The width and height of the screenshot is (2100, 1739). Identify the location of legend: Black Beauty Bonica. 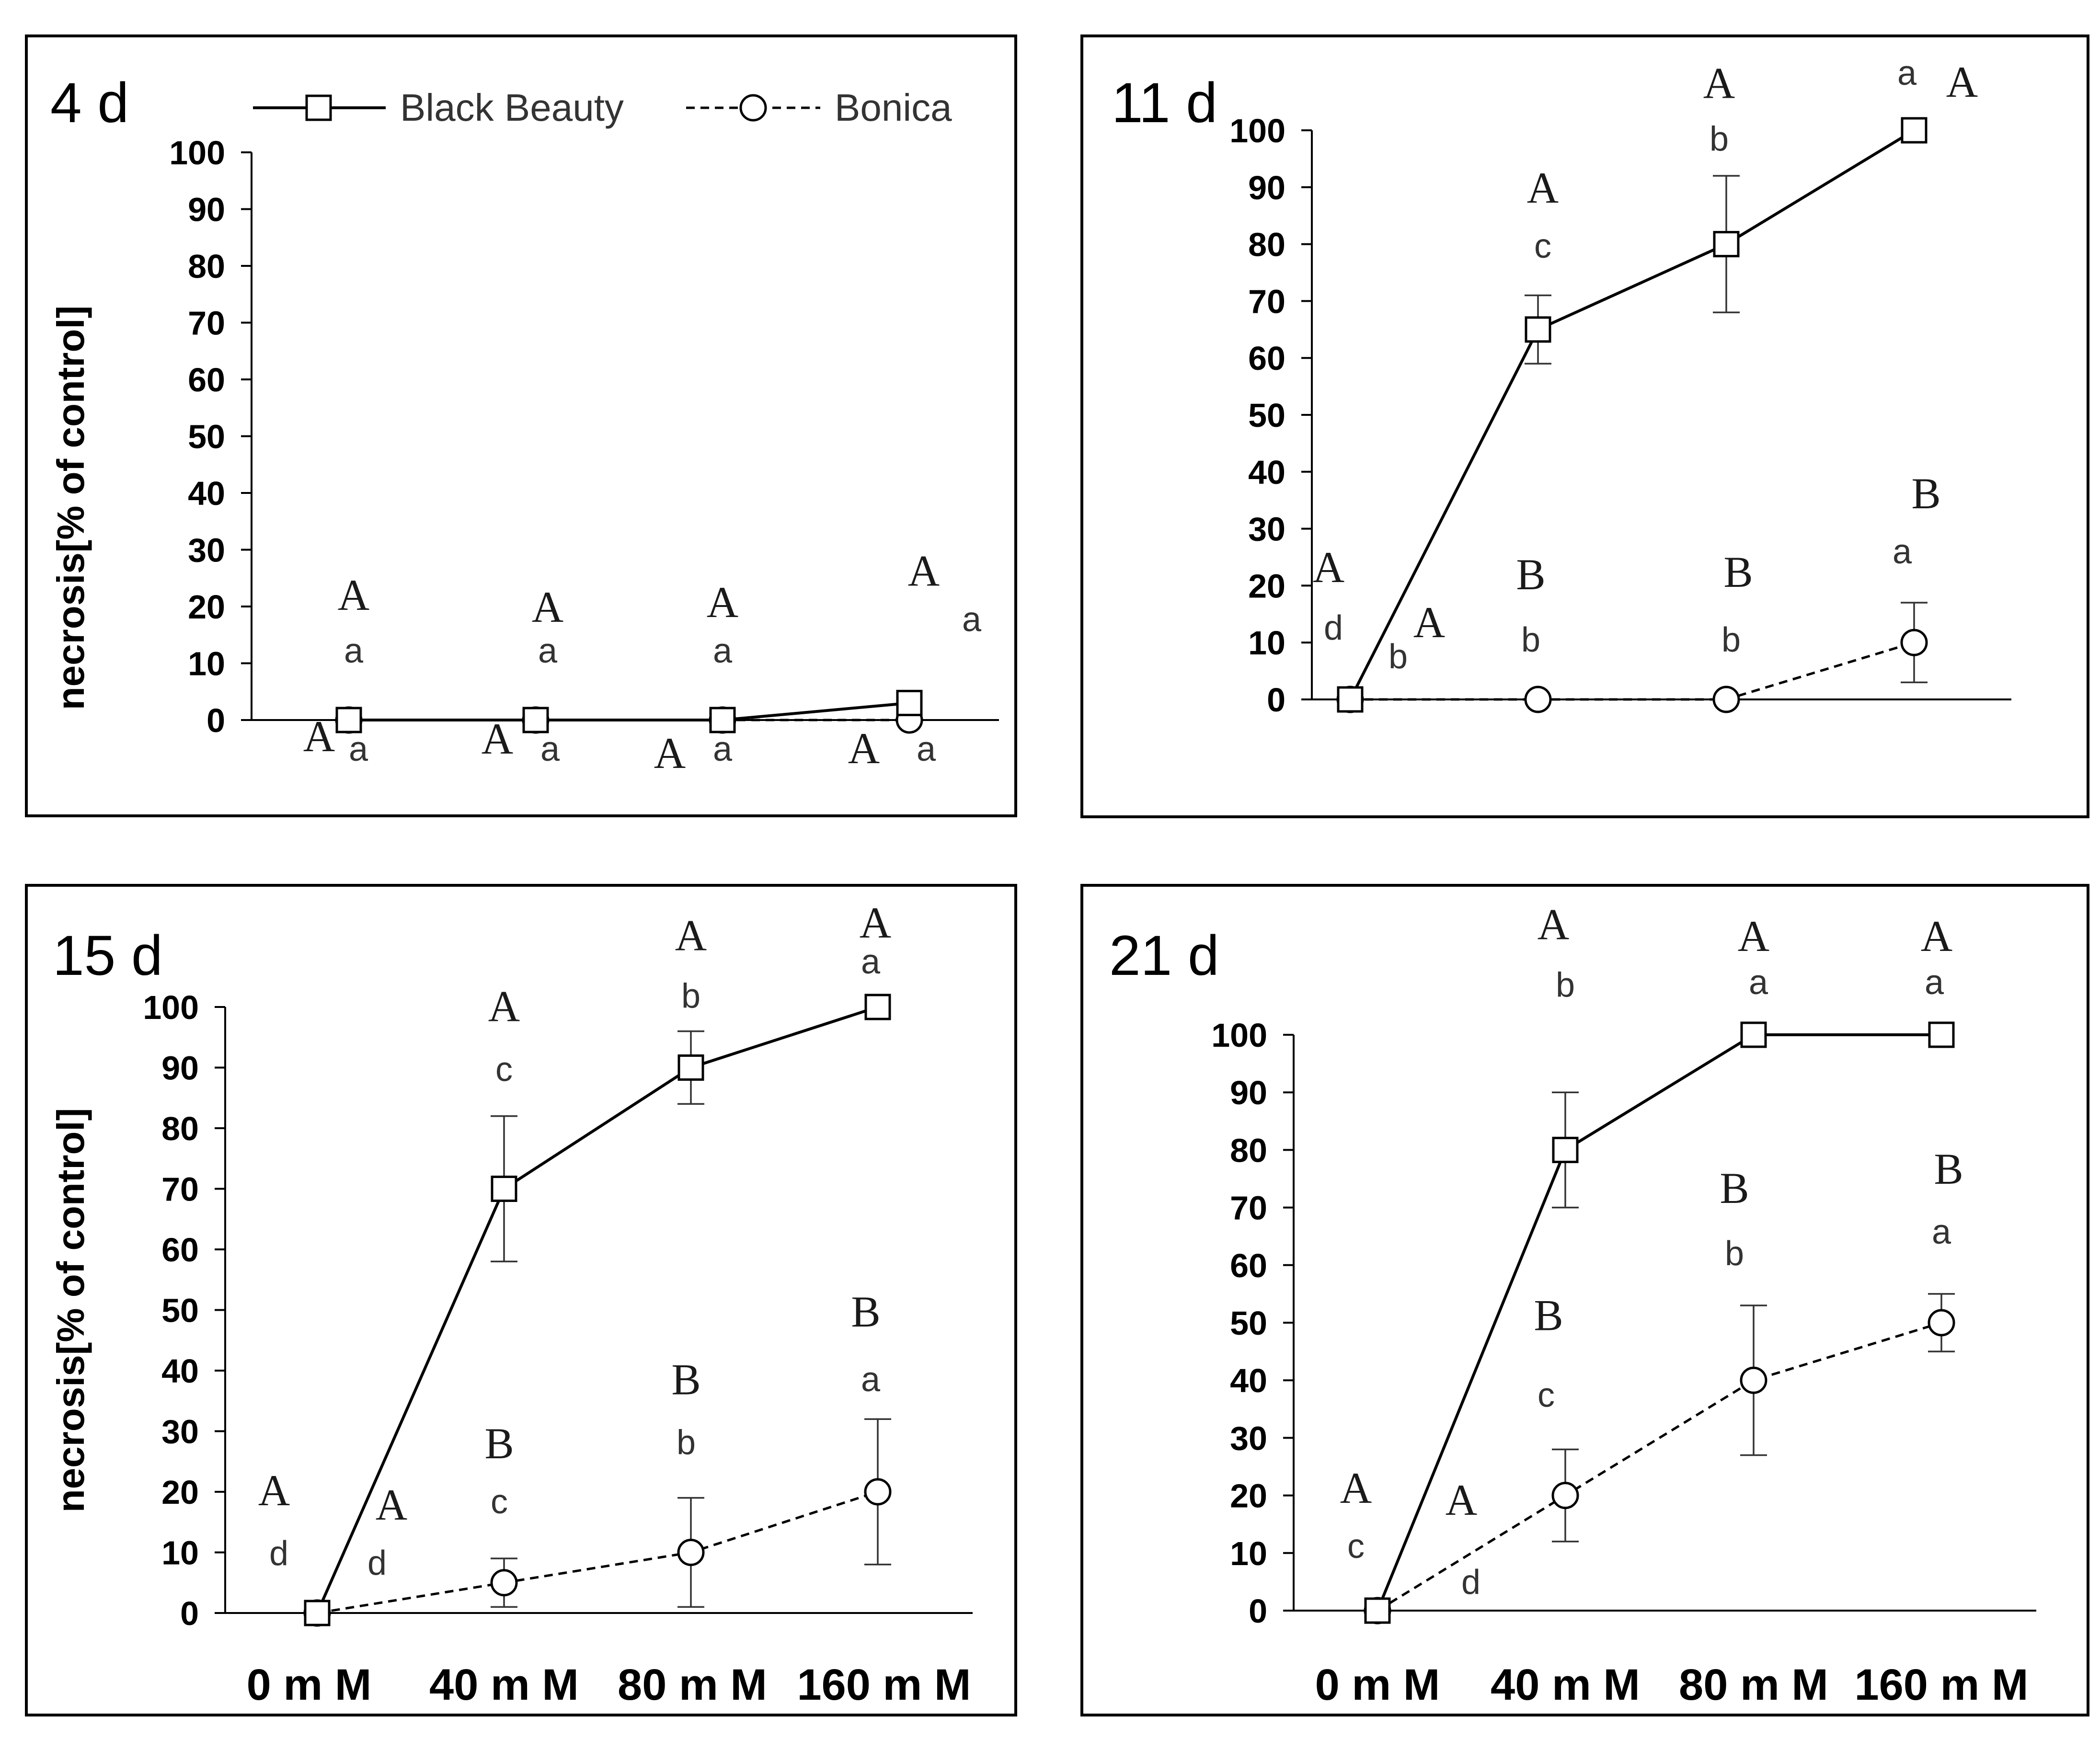
(602, 107).